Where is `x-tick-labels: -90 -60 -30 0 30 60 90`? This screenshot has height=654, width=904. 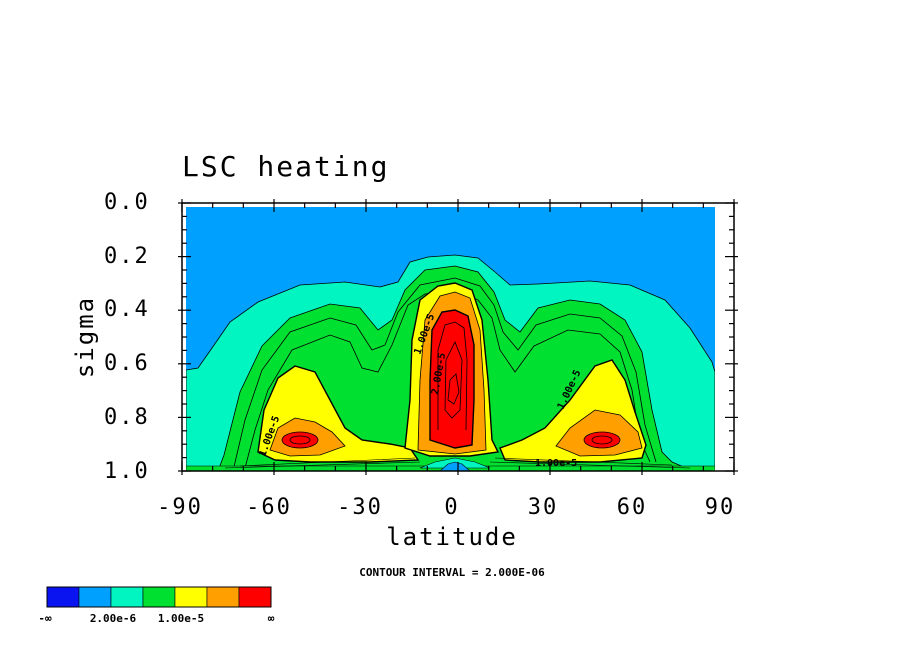
x-tick-labels: -90 -60 -30 0 30 60 90 is located at coordinates (446, 507).